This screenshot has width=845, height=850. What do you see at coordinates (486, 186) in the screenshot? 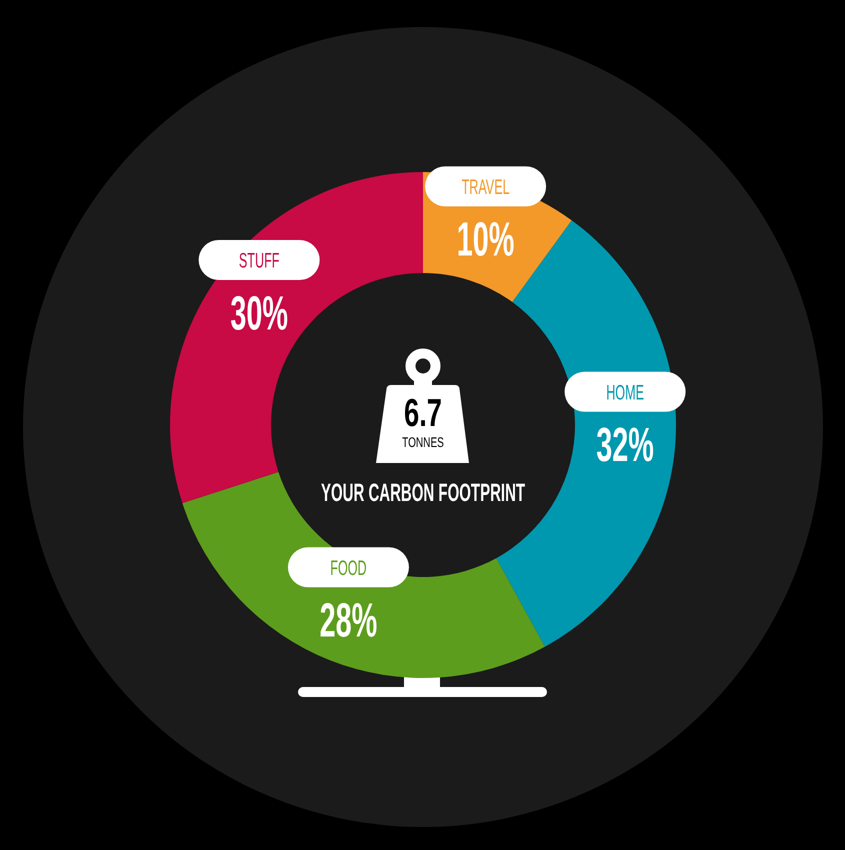
I see `slice-label: TRAVEL` at bounding box center [486, 186].